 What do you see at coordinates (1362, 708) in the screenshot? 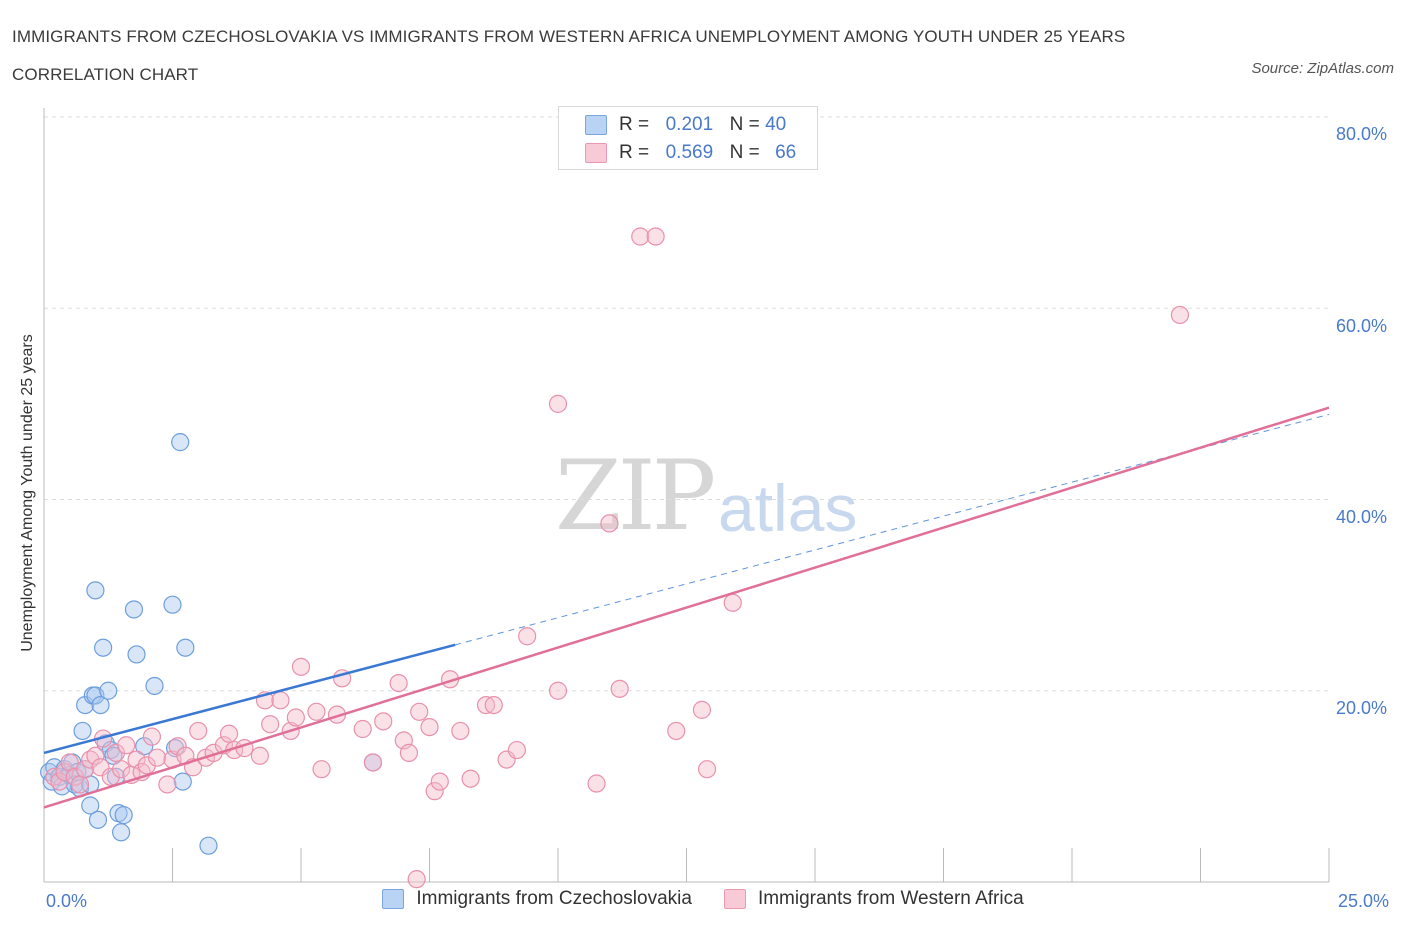
I see `y-tick-label-20: 20.0%` at bounding box center [1362, 708].